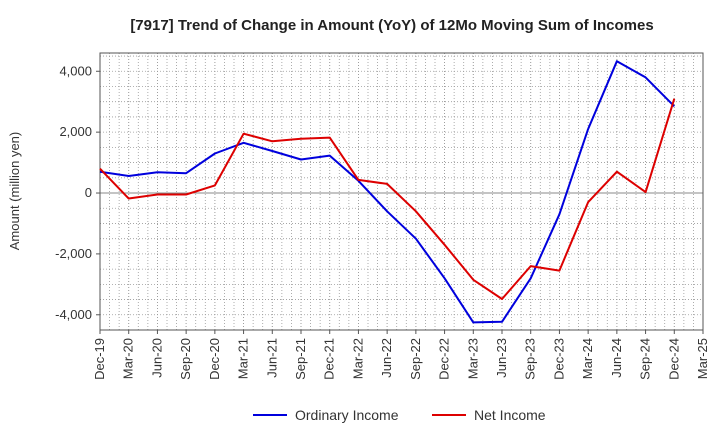 Image resolution: width=720 pixels, height=440 pixels. I want to click on legend: Ordinary Income Net Income, so click(399, 415).